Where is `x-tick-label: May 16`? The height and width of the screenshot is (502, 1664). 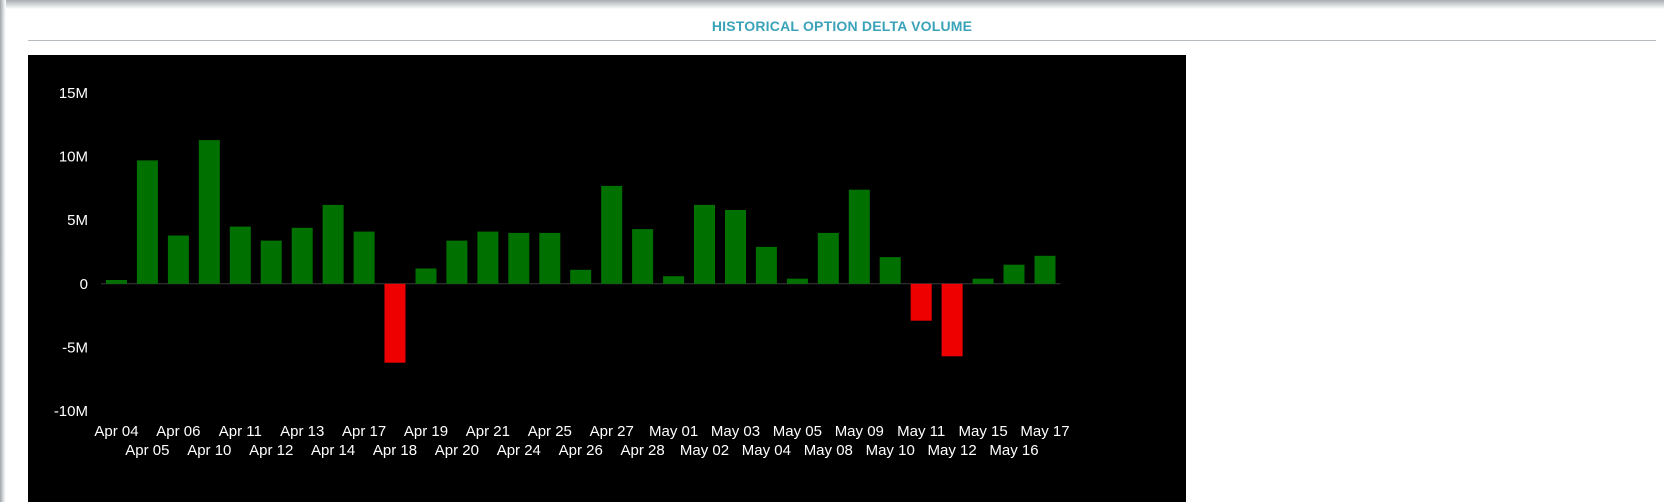
x-tick-label: May 16 is located at coordinates (1013, 450).